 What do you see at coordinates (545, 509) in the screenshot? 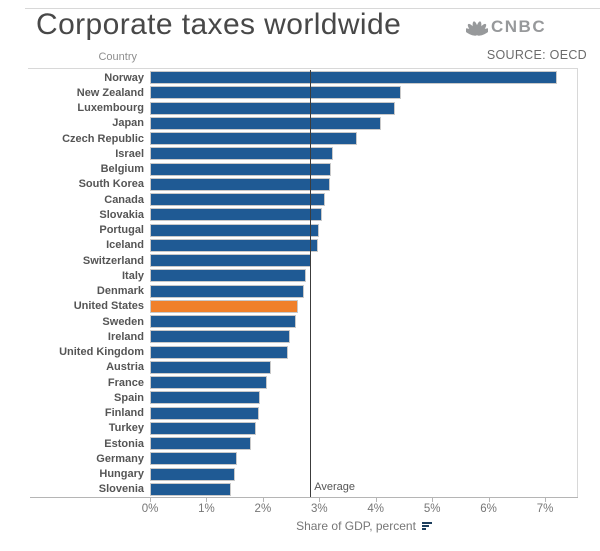
I see `x-tick-label: 7%` at bounding box center [545, 509].